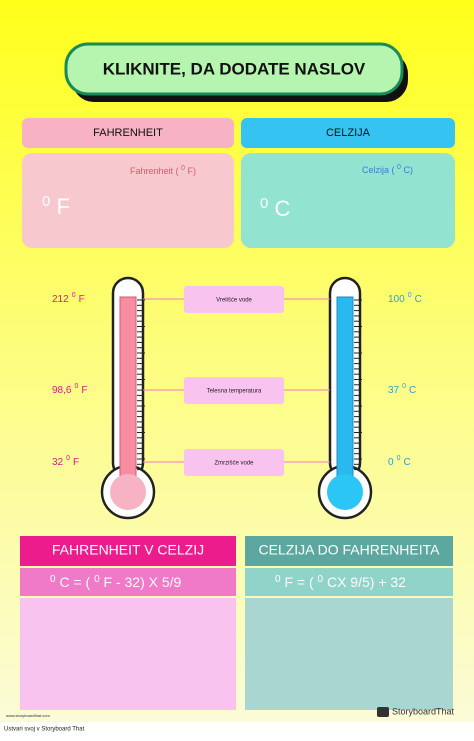  Describe the element at coordinates (60, 299) in the screenshot. I see `value: 212` at that location.